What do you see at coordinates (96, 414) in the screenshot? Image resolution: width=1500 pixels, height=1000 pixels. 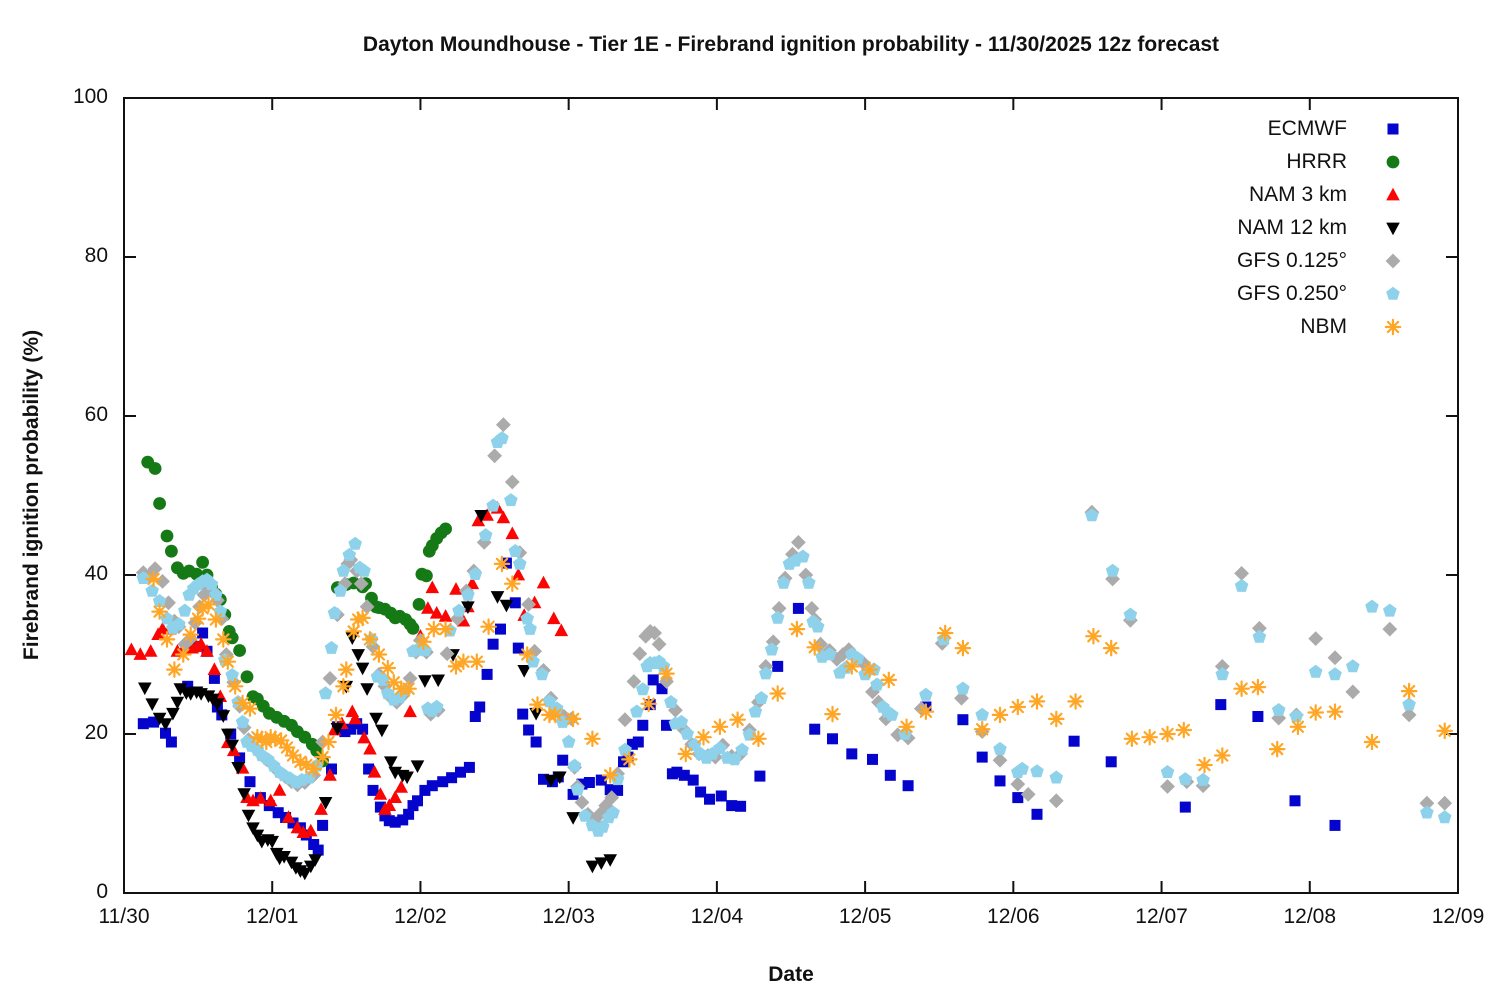 I see `y-tick-label: 60` at bounding box center [96, 414].